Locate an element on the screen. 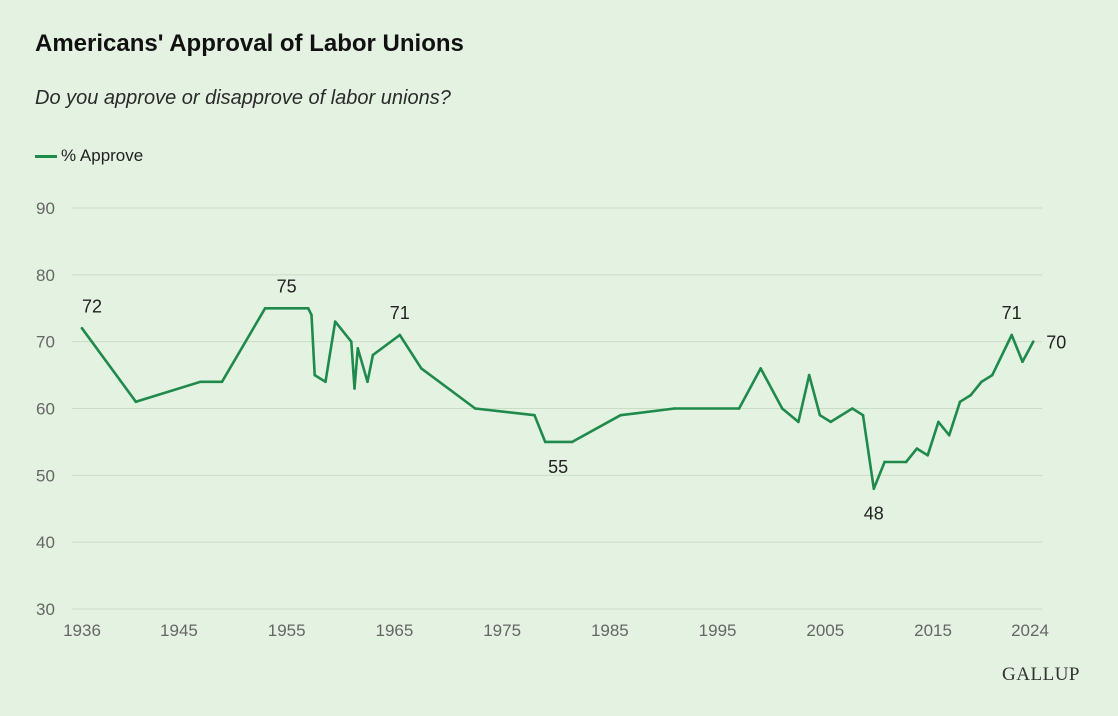  gallup-logo: GALLUP is located at coordinates (1041, 674).